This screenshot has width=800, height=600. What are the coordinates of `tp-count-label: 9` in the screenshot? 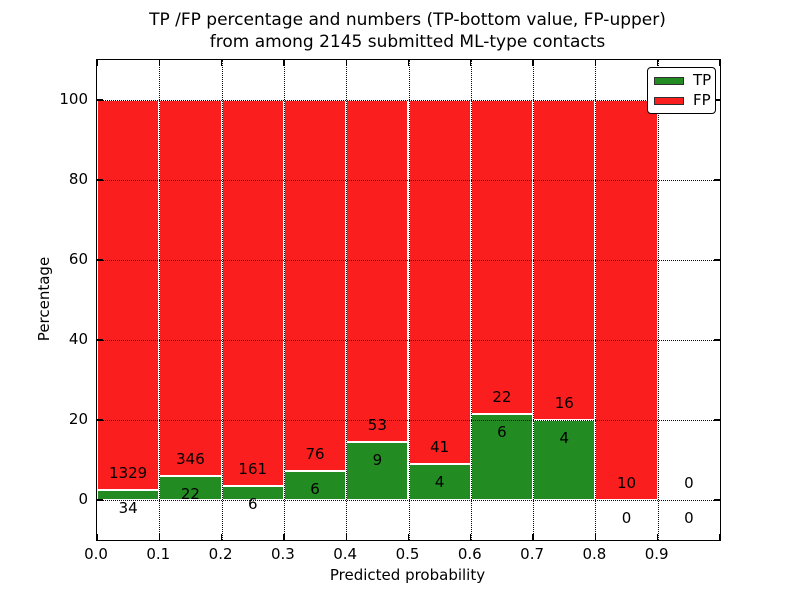 It's located at (377, 459).